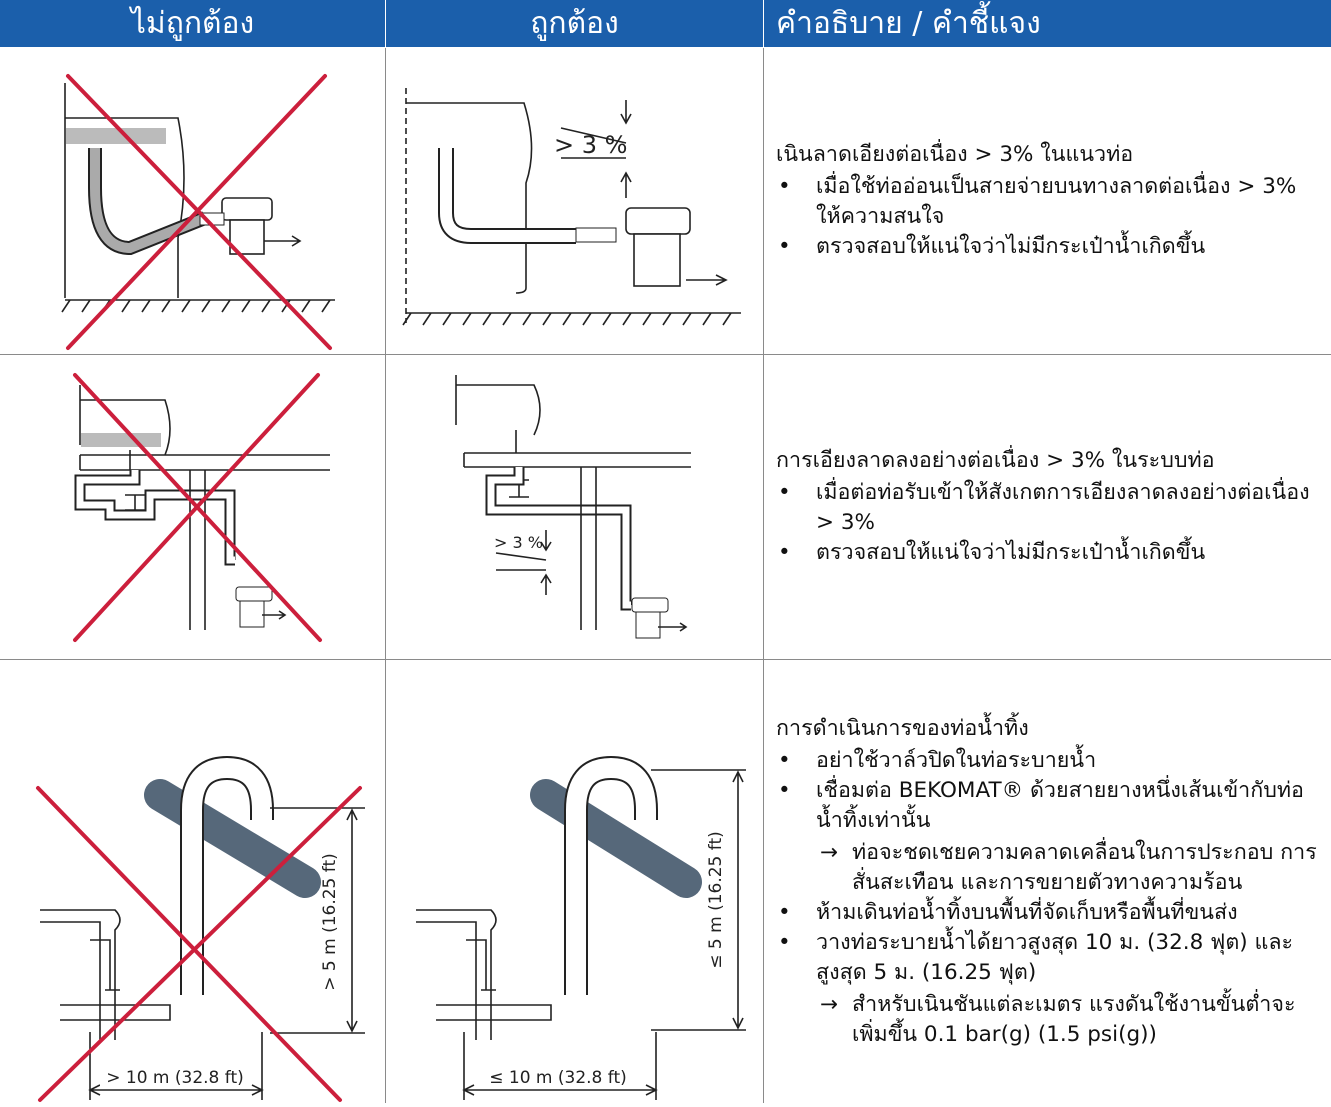  What do you see at coordinates (558, 1078) in the screenshot?
I see `dimension-label: ≤ 10 m (32.8 ft)` at bounding box center [558, 1078].